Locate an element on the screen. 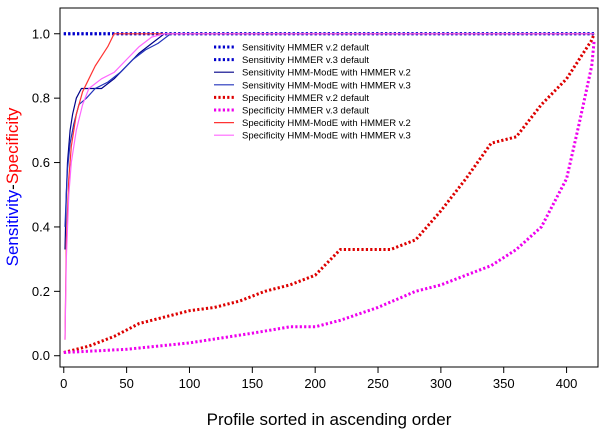  x-tick-label: 200 is located at coordinates (315, 383).